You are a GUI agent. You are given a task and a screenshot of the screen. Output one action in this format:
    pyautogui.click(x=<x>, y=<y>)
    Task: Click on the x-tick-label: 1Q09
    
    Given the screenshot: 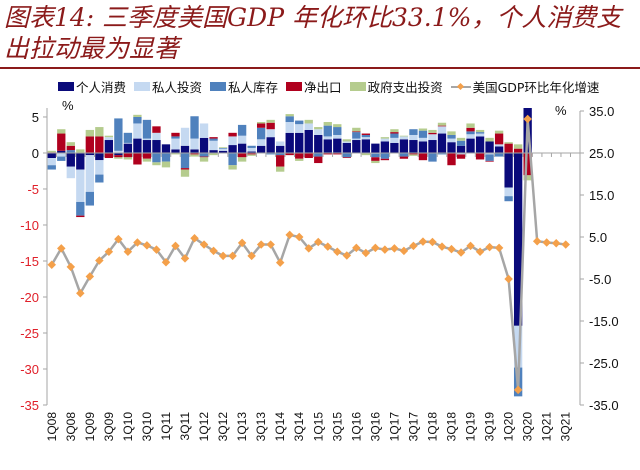 What is the action you would take?
    pyautogui.click(x=90, y=427)
    